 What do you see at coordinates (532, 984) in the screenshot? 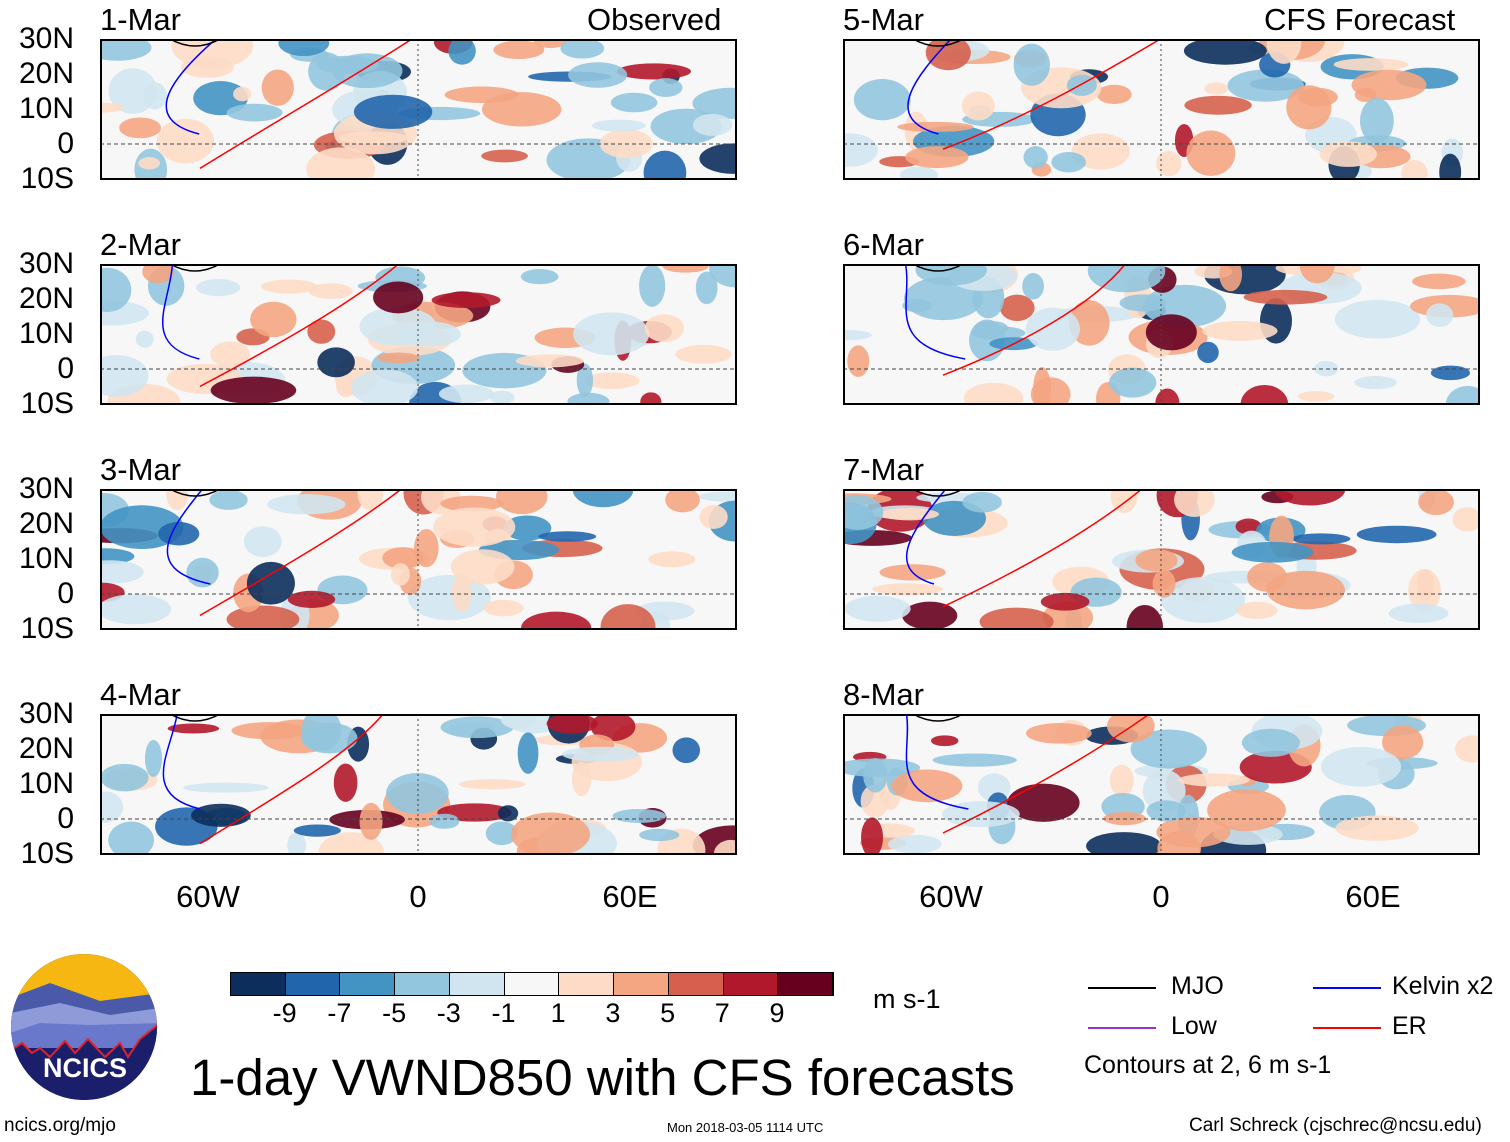
I see `colorbar` at bounding box center [532, 984].